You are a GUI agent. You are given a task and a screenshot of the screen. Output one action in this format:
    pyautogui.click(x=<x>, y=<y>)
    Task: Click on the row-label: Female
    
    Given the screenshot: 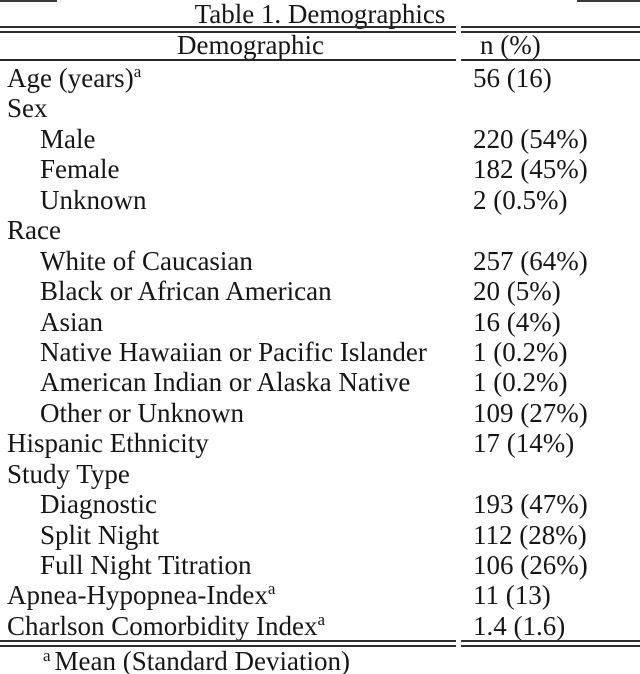 What is the action you would take?
    pyautogui.click(x=236, y=169)
    